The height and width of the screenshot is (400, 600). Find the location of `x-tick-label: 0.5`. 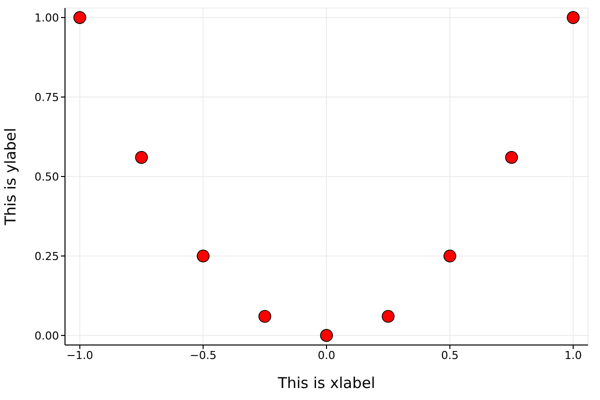

x-tick-label: 0.5 is located at coordinates (450, 355).